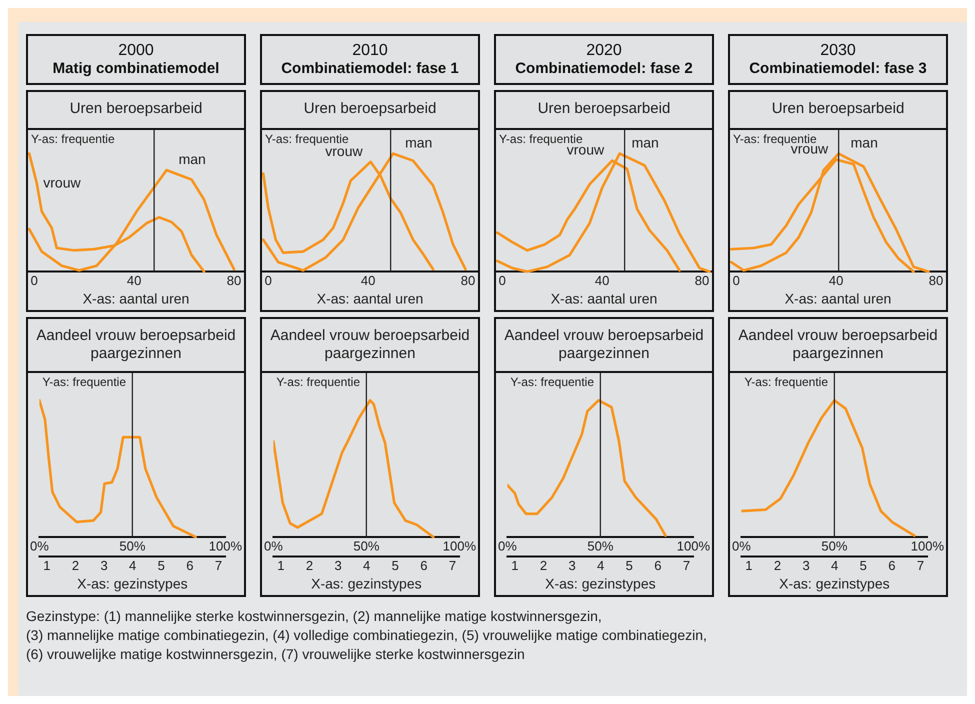 The height and width of the screenshot is (704, 975). What do you see at coordinates (367, 635) in the screenshot?
I see `text: (3) mannelijke matige combinatiegezin, (4) volledige combinatiegezin, (5) vrouwelijke matige combinatiegezin,` at bounding box center [367, 635].